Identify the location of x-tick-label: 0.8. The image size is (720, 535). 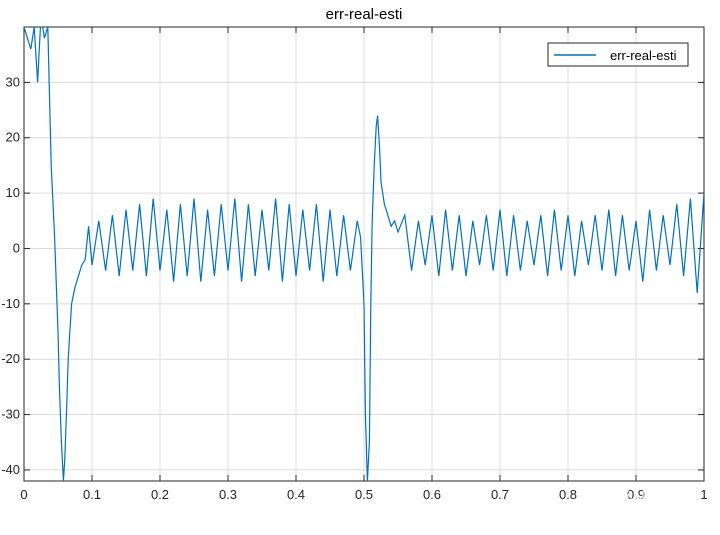
(568, 494).